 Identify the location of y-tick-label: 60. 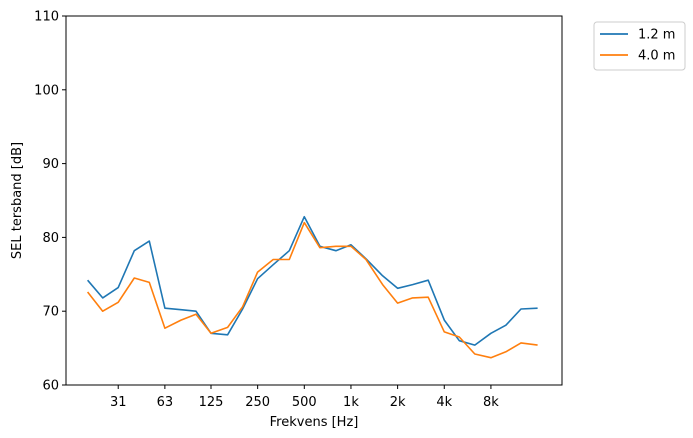
(50, 386).